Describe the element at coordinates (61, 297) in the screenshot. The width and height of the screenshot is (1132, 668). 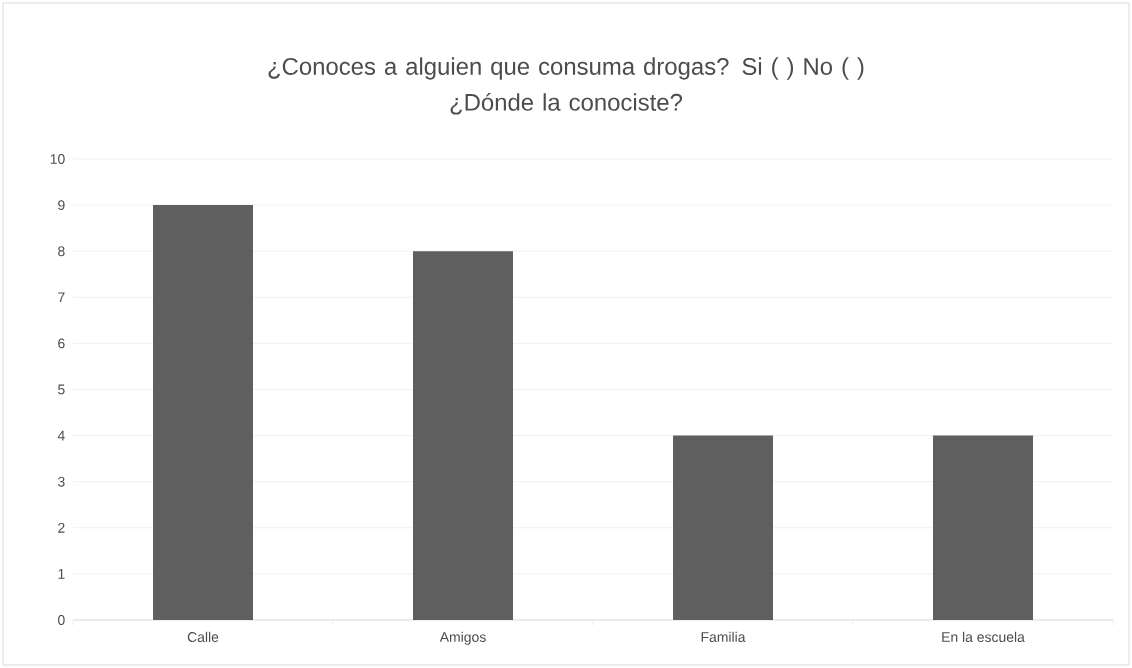
I see `y-tick-label: 7` at that location.